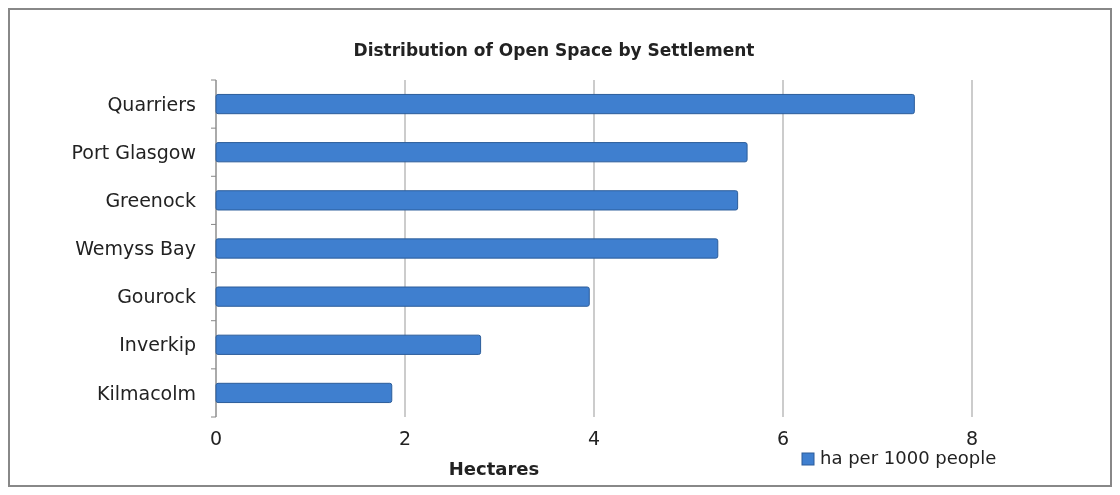 Image resolution: width=1120 pixels, height=495 pixels. What do you see at coordinates (216, 438) in the screenshot?
I see `x-tick-label: 0` at bounding box center [216, 438].